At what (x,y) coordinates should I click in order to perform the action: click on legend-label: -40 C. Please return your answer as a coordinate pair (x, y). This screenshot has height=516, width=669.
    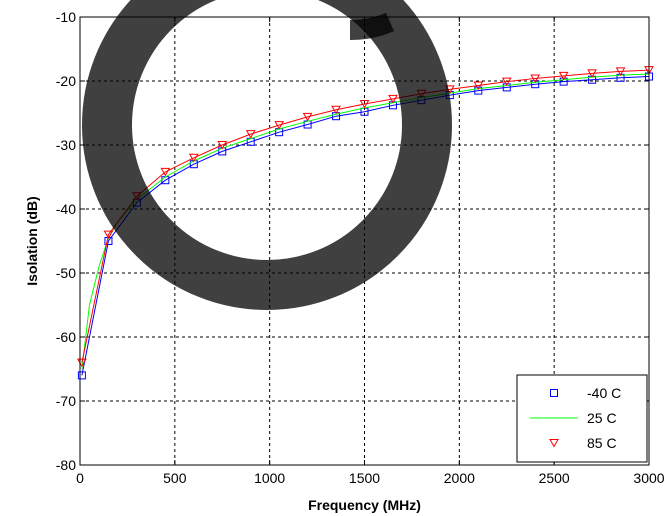
    Looking at the image, I should click on (604, 393).